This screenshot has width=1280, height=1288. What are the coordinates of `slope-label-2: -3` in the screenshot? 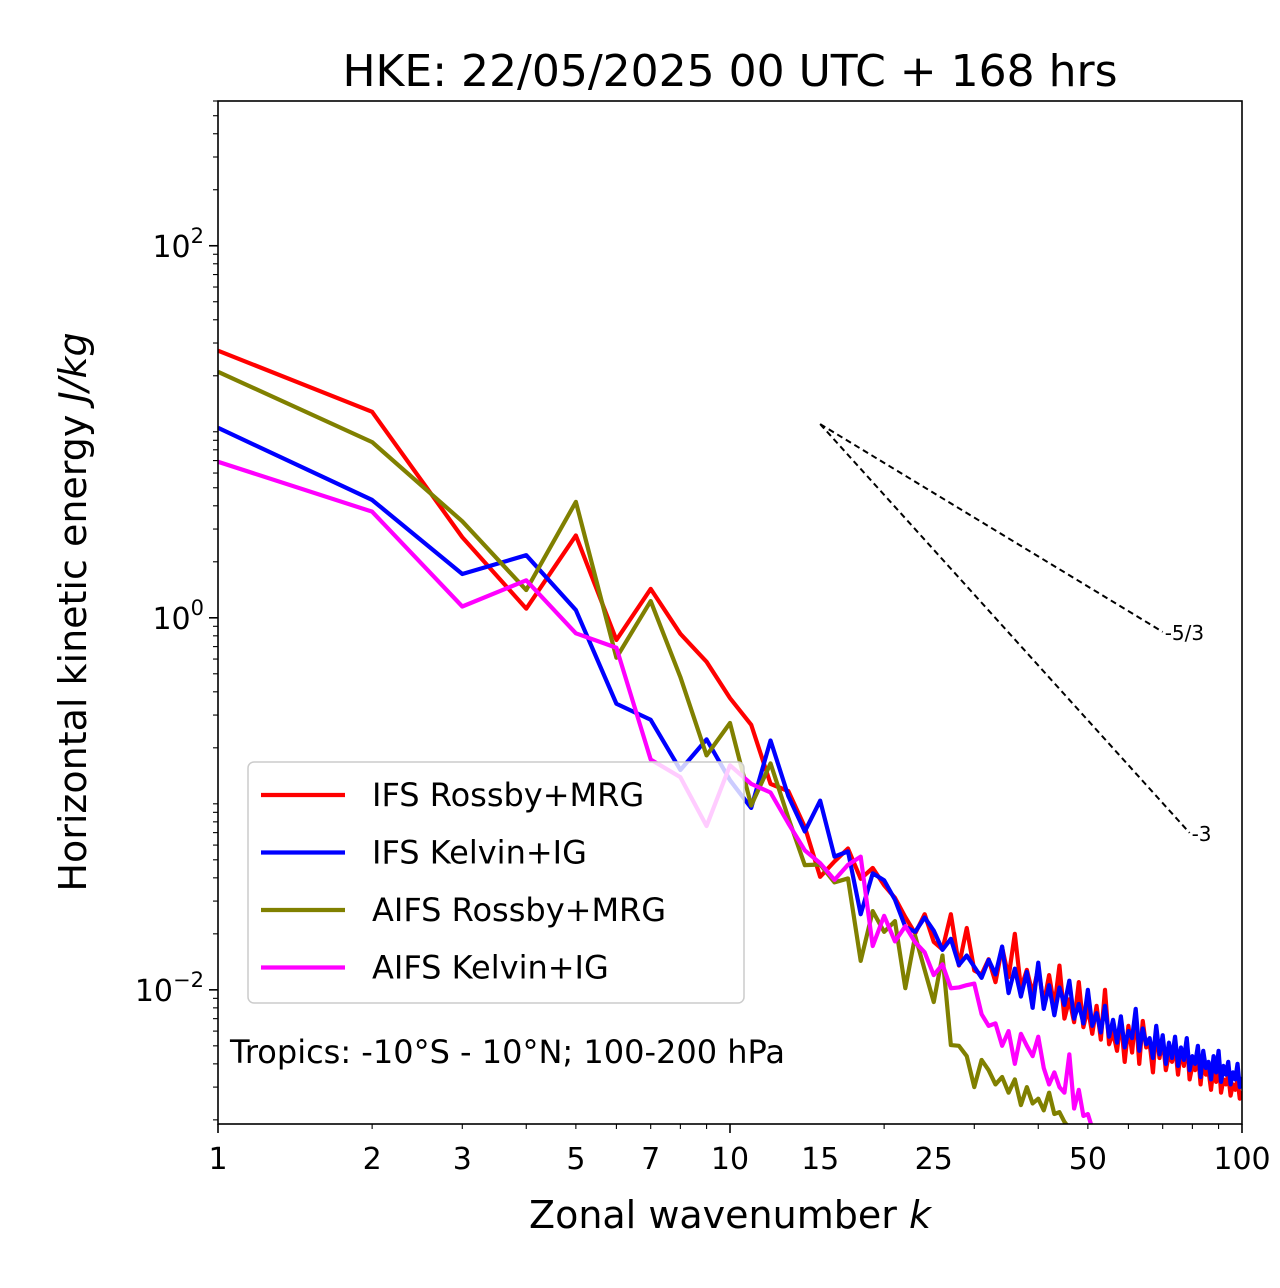 It's located at (1202, 834).